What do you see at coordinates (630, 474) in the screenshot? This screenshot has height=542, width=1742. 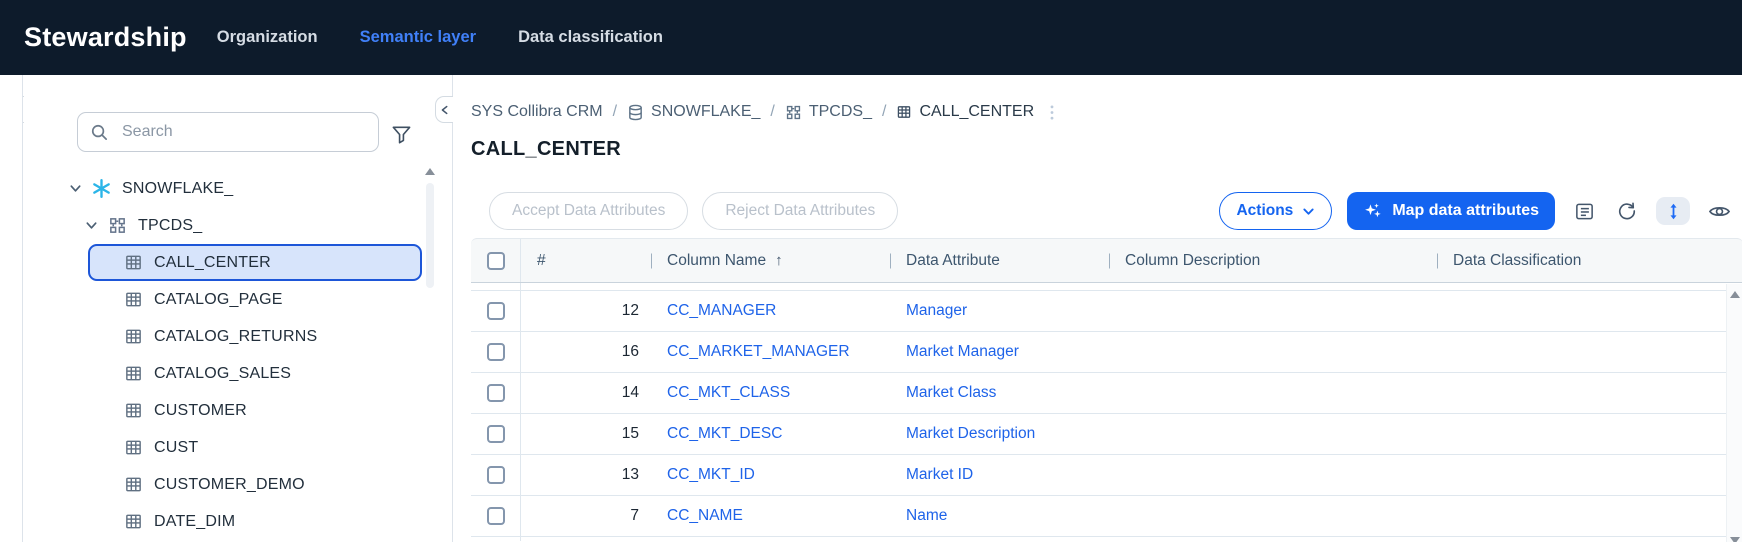 I see `row-number: 13` at bounding box center [630, 474].